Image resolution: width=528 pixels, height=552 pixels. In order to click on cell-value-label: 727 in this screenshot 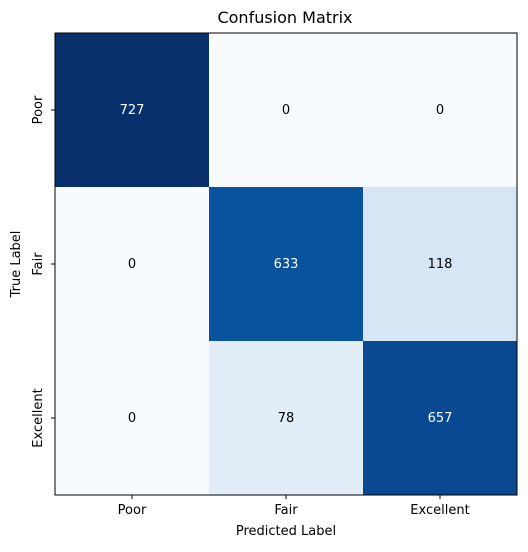, I will do `click(132, 110)`.